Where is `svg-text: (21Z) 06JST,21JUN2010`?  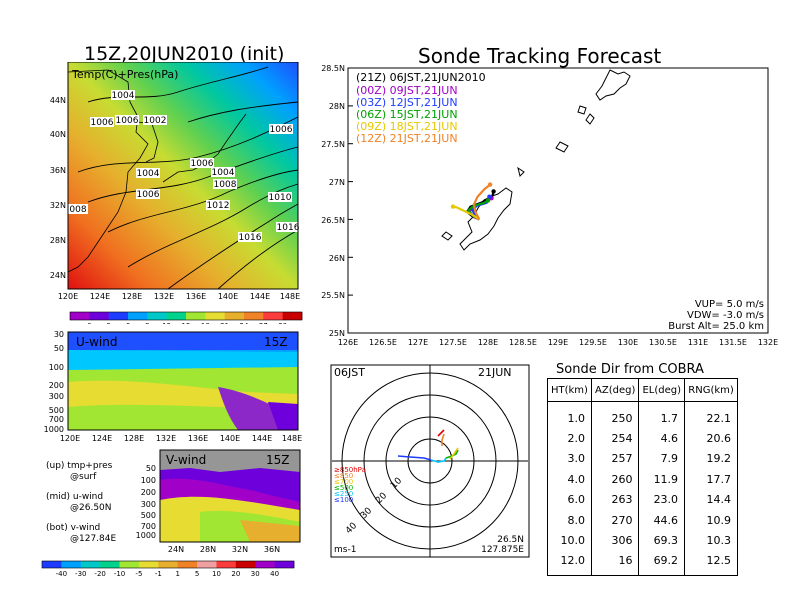
svg-text: (21Z) 06JST,21JUN2010 is located at coordinates (421, 77).